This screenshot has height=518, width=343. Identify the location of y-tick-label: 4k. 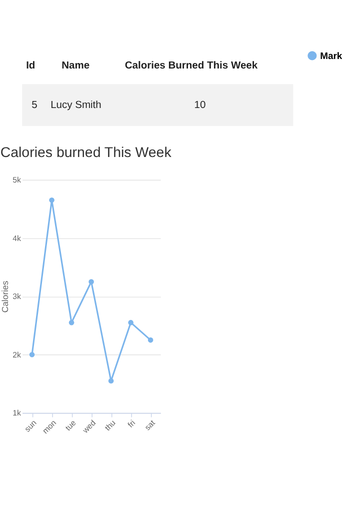
(16, 238).